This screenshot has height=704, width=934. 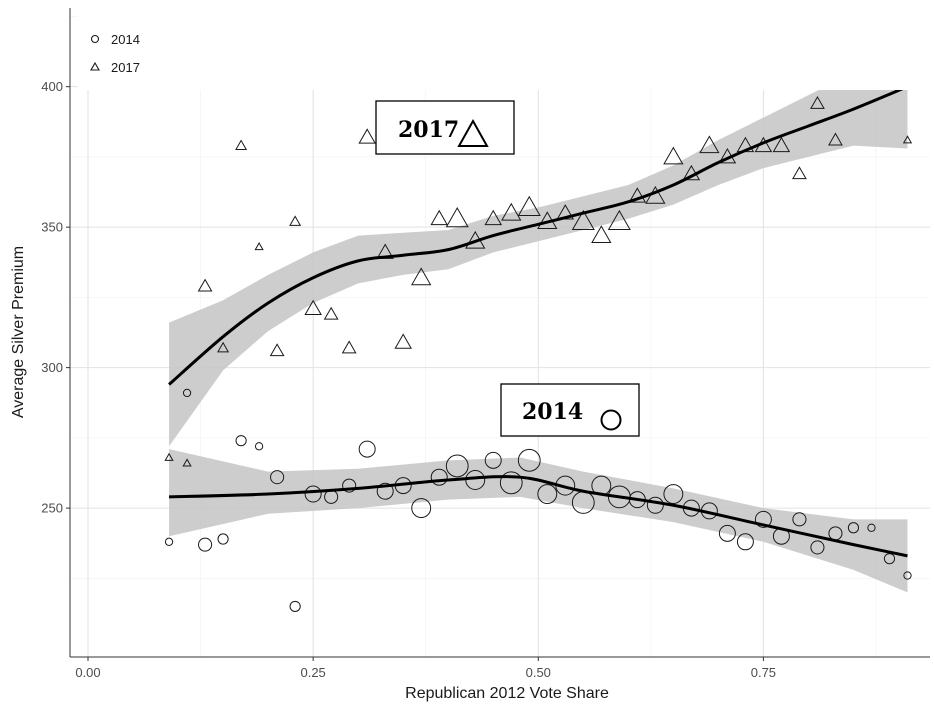 What do you see at coordinates (95, 66) in the screenshot?
I see `legend-triangle-icon` at bounding box center [95, 66].